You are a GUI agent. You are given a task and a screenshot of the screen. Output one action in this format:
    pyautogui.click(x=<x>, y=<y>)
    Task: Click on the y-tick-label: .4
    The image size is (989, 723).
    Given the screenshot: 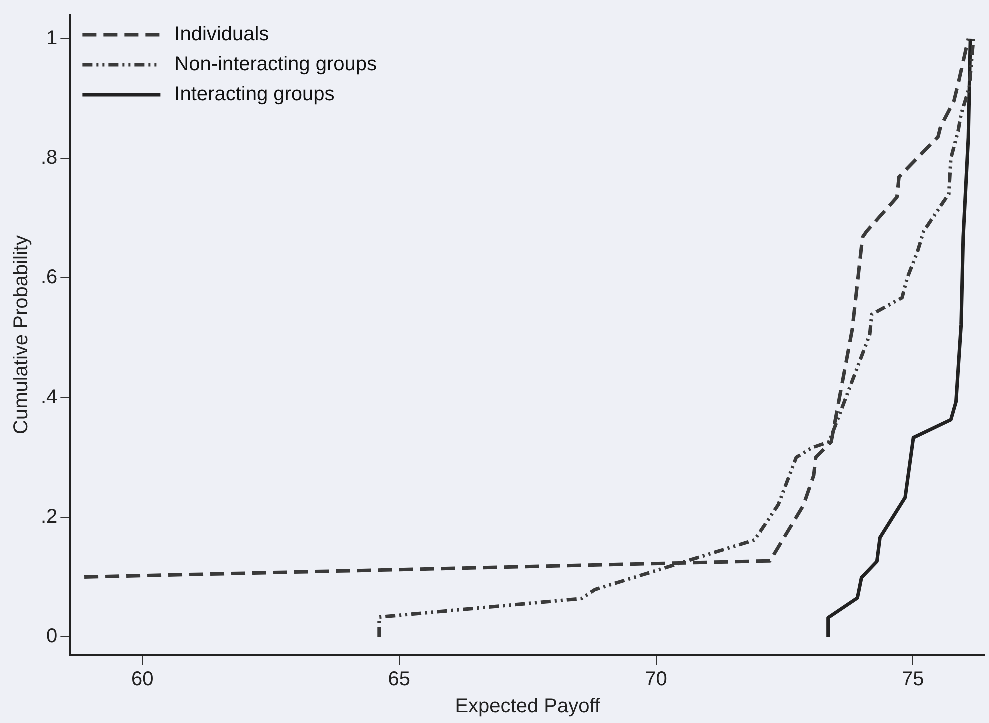 What is the action you would take?
    pyautogui.click(x=49, y=397)
    